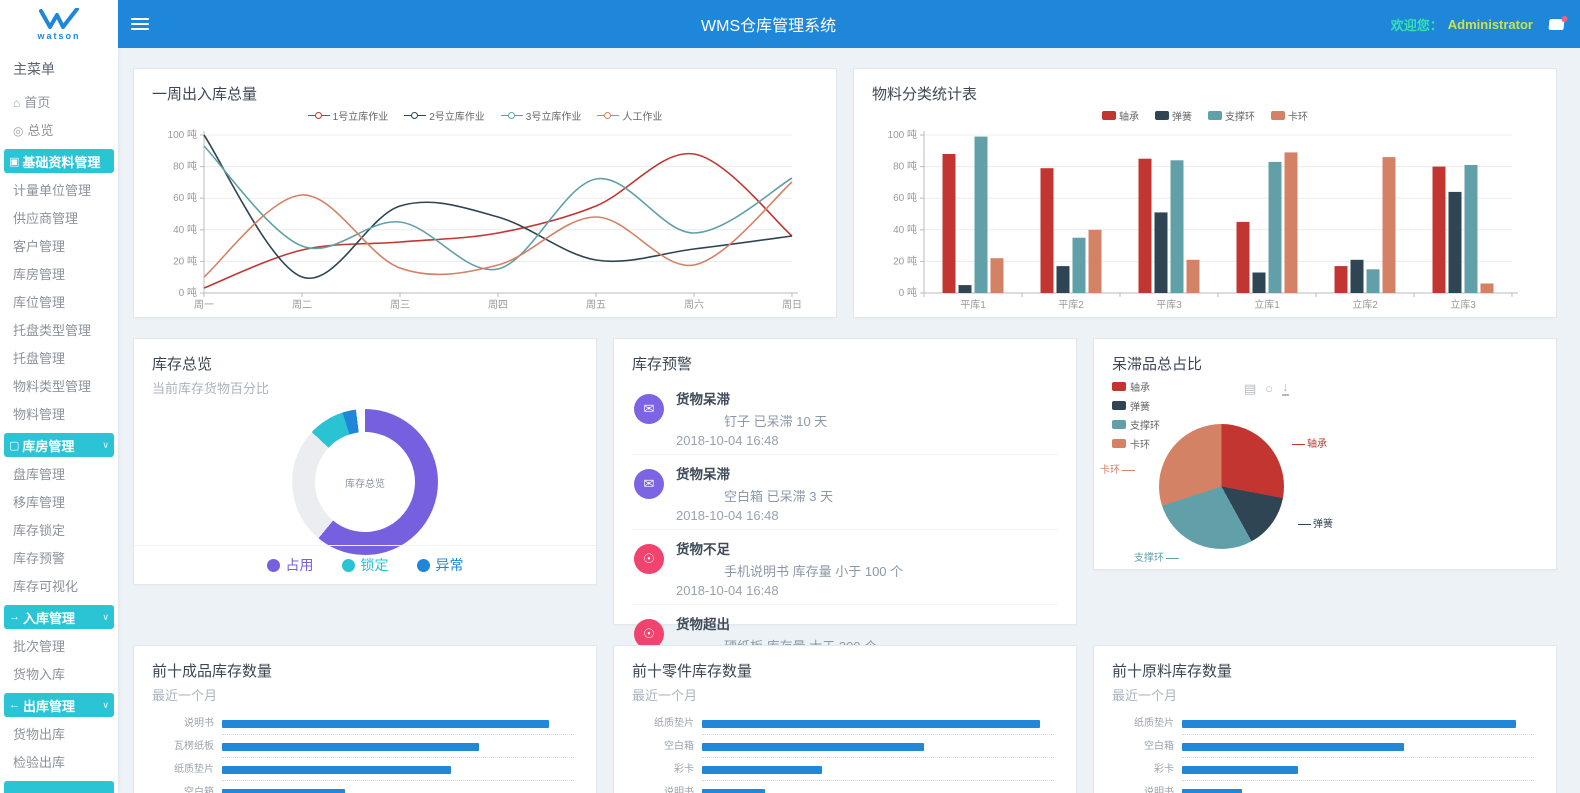  What do you see at coordinates (1156, 556) in the screenshot?
I see `pie-callout-label: 支撑环` at bounding box center [1156, 556].